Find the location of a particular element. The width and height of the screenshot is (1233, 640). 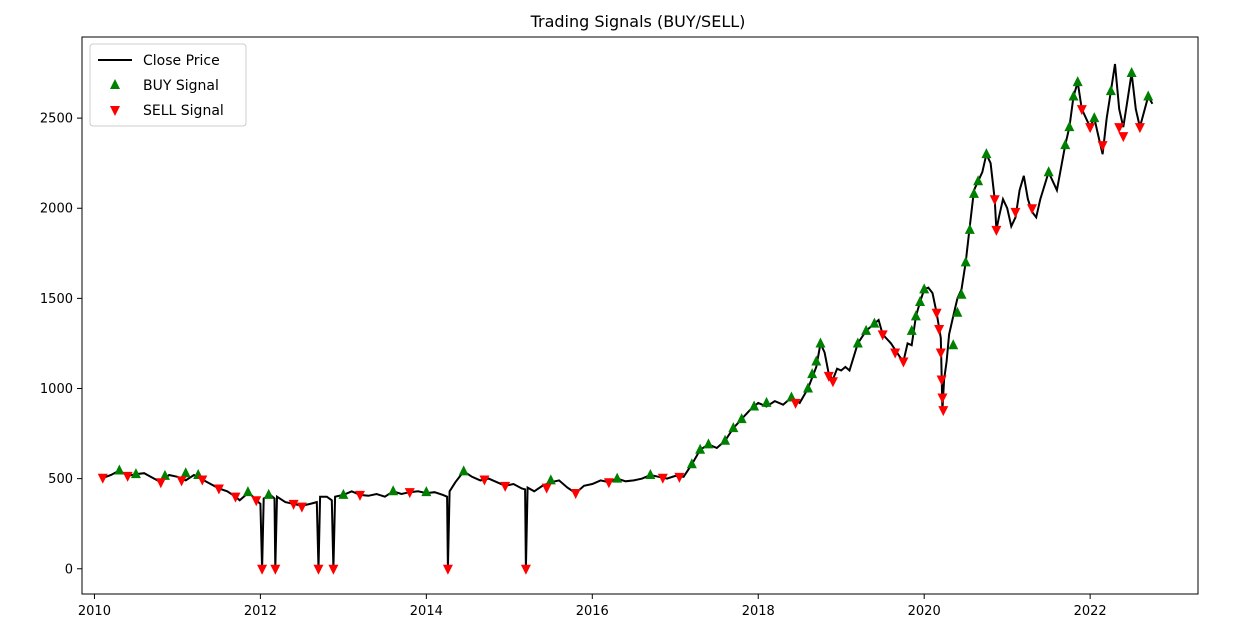

x-tick-label: 2018 is located at coordinates (758, 611).